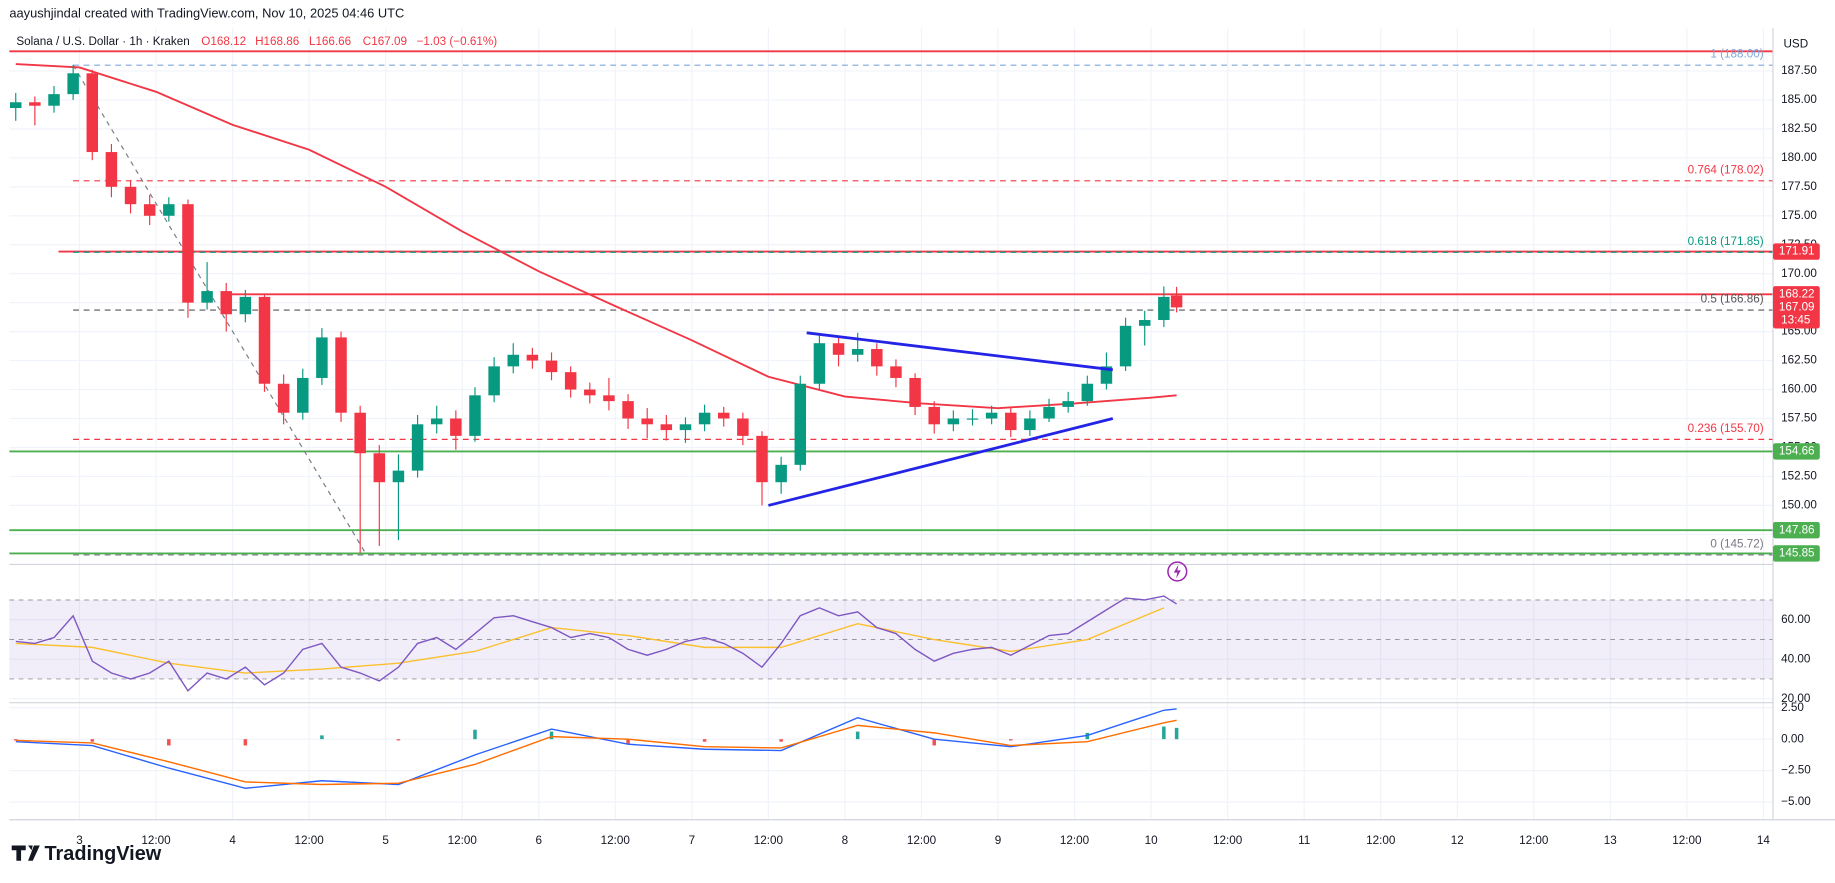 This screenshot has height=883, width=1835. I want to click on x-tick-label: 11, so click(1304, 840).